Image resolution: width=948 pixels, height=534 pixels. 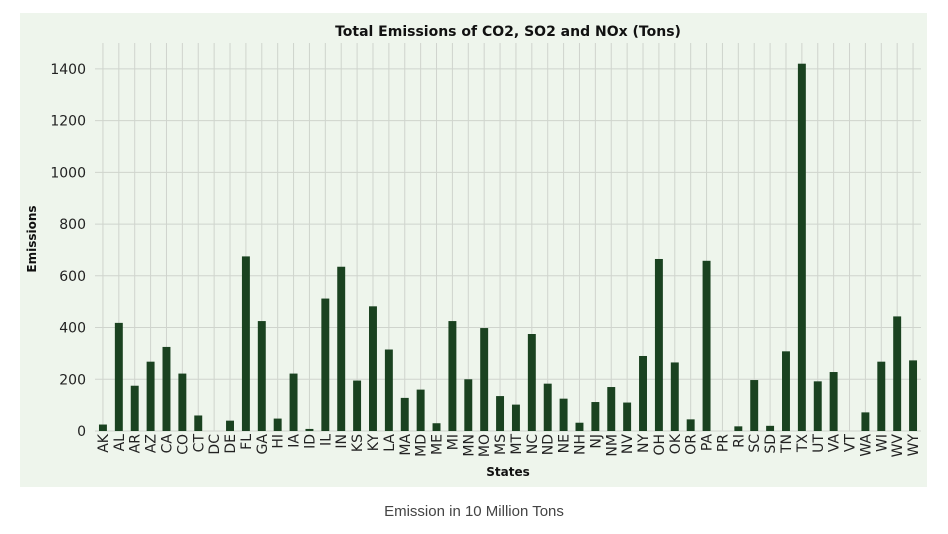 What do you see at coordinates (136, 444) in the screenshot?
I see `x-tick-label: AR` at bounding box center [136, 444].